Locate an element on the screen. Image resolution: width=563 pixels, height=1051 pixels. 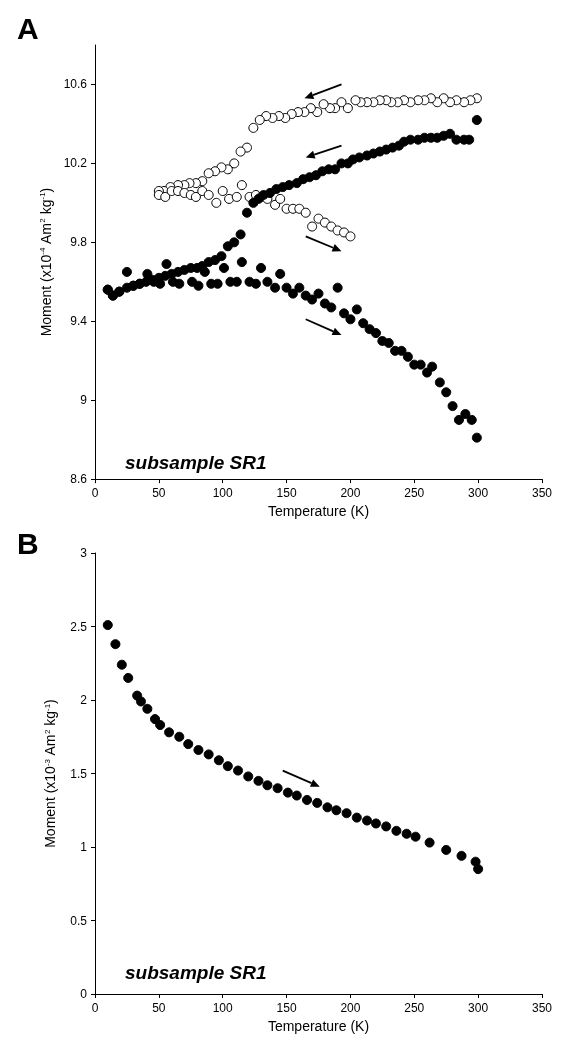
y-tick-label: 0 is located at coordinates (84, 994).